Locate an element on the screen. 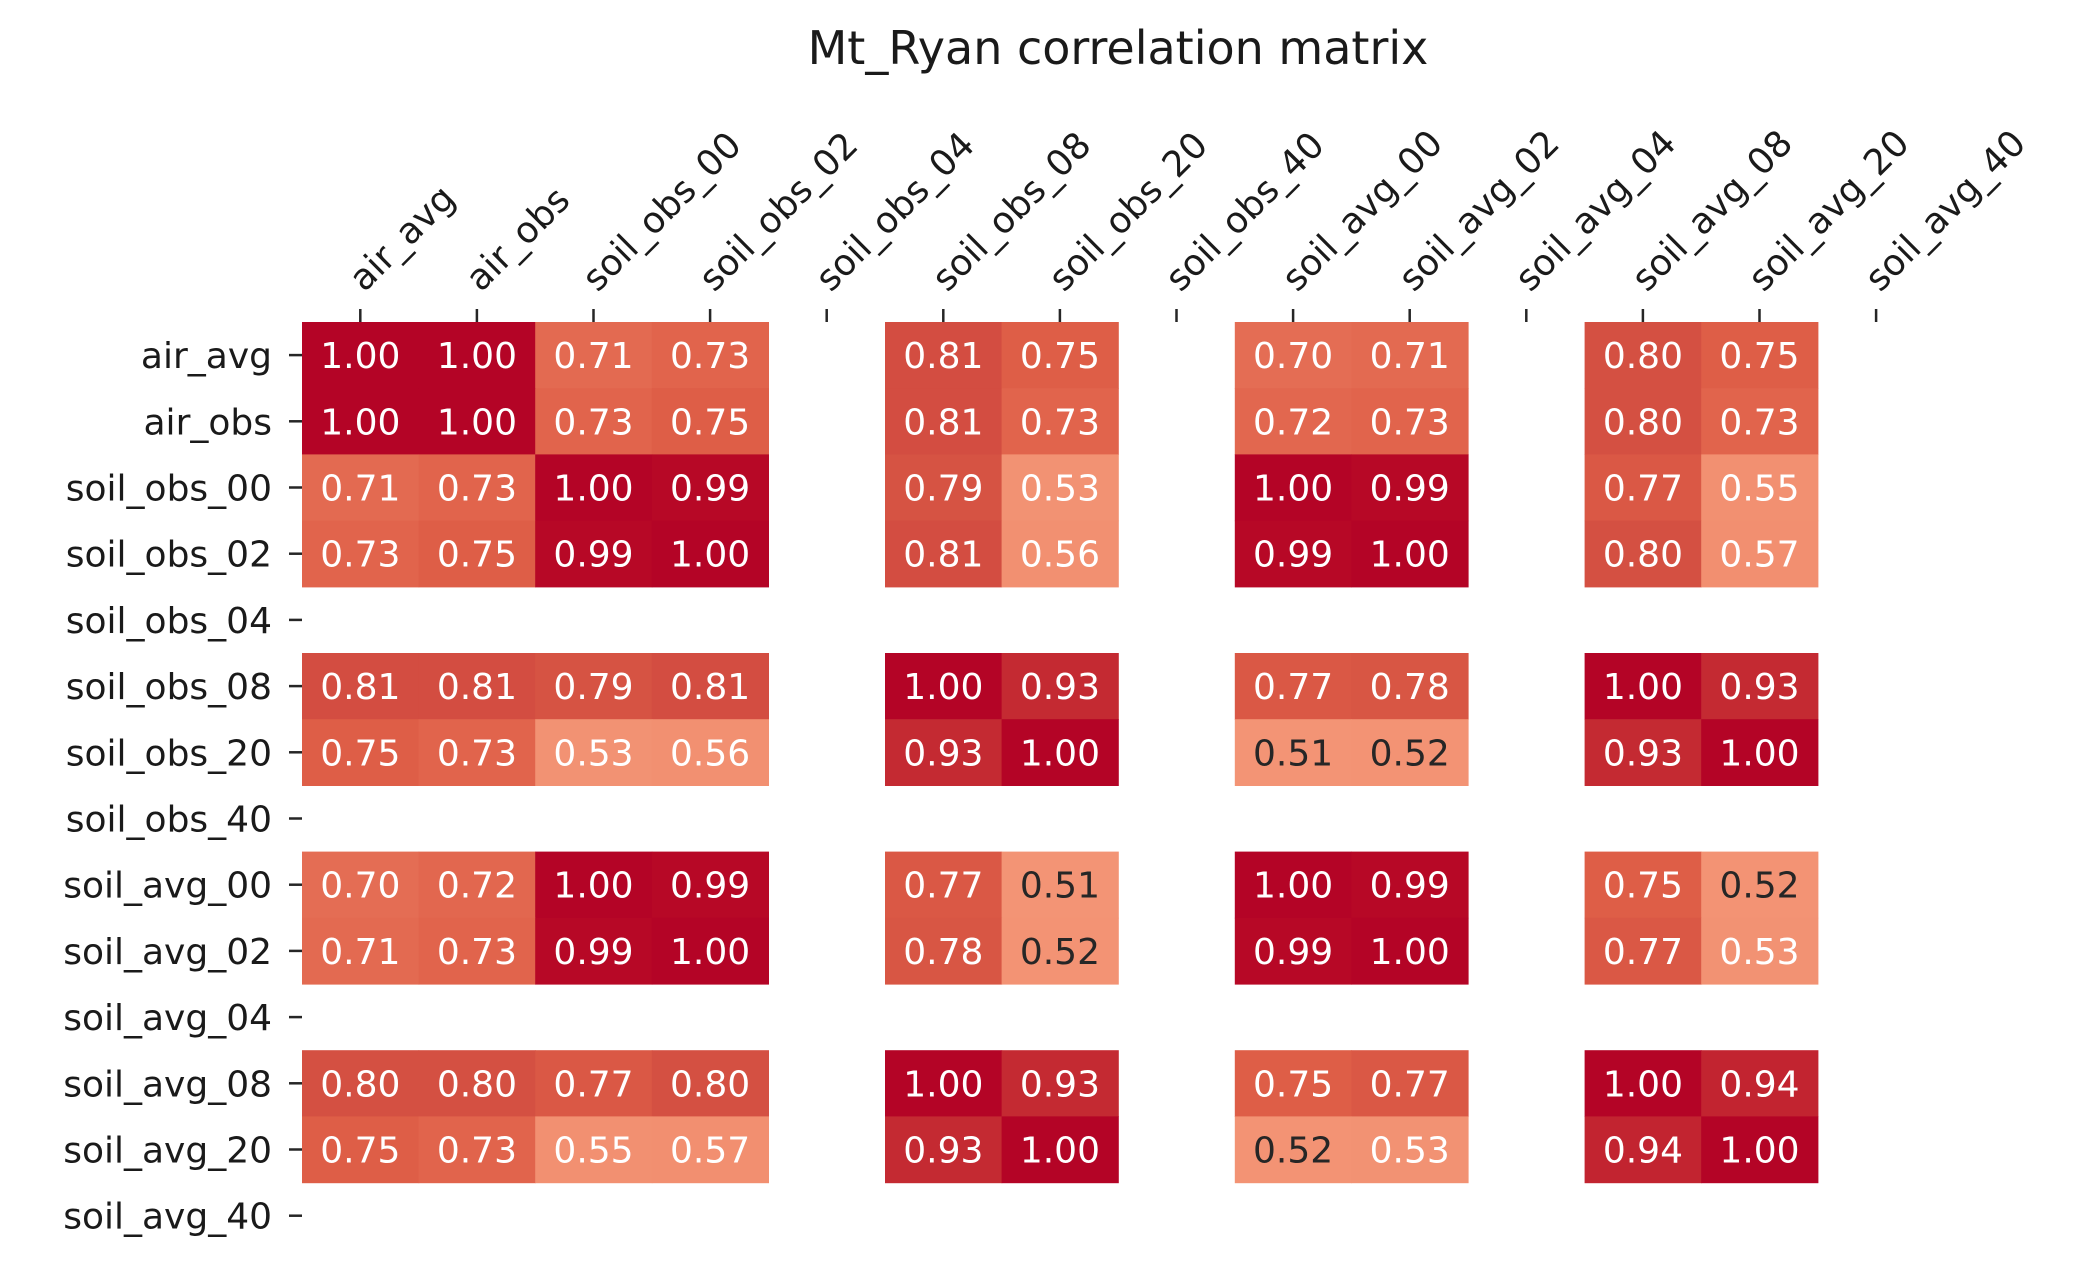  cell-value-label: 0.77 is located at coordinates (1293, 687).